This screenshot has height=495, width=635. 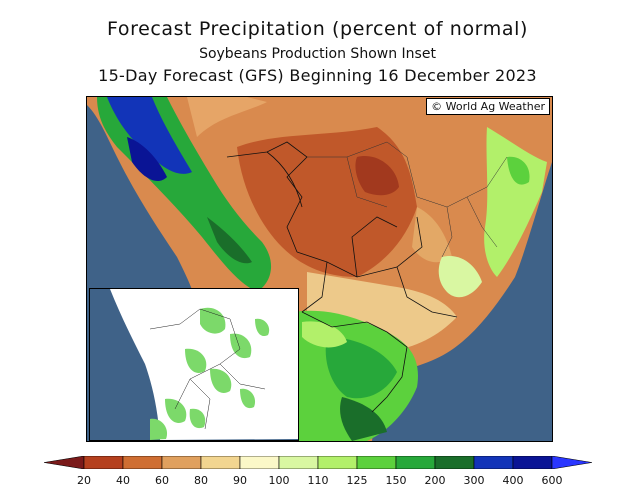 I want to click on legend-tick-label: 80, so click(x=201, y=480).